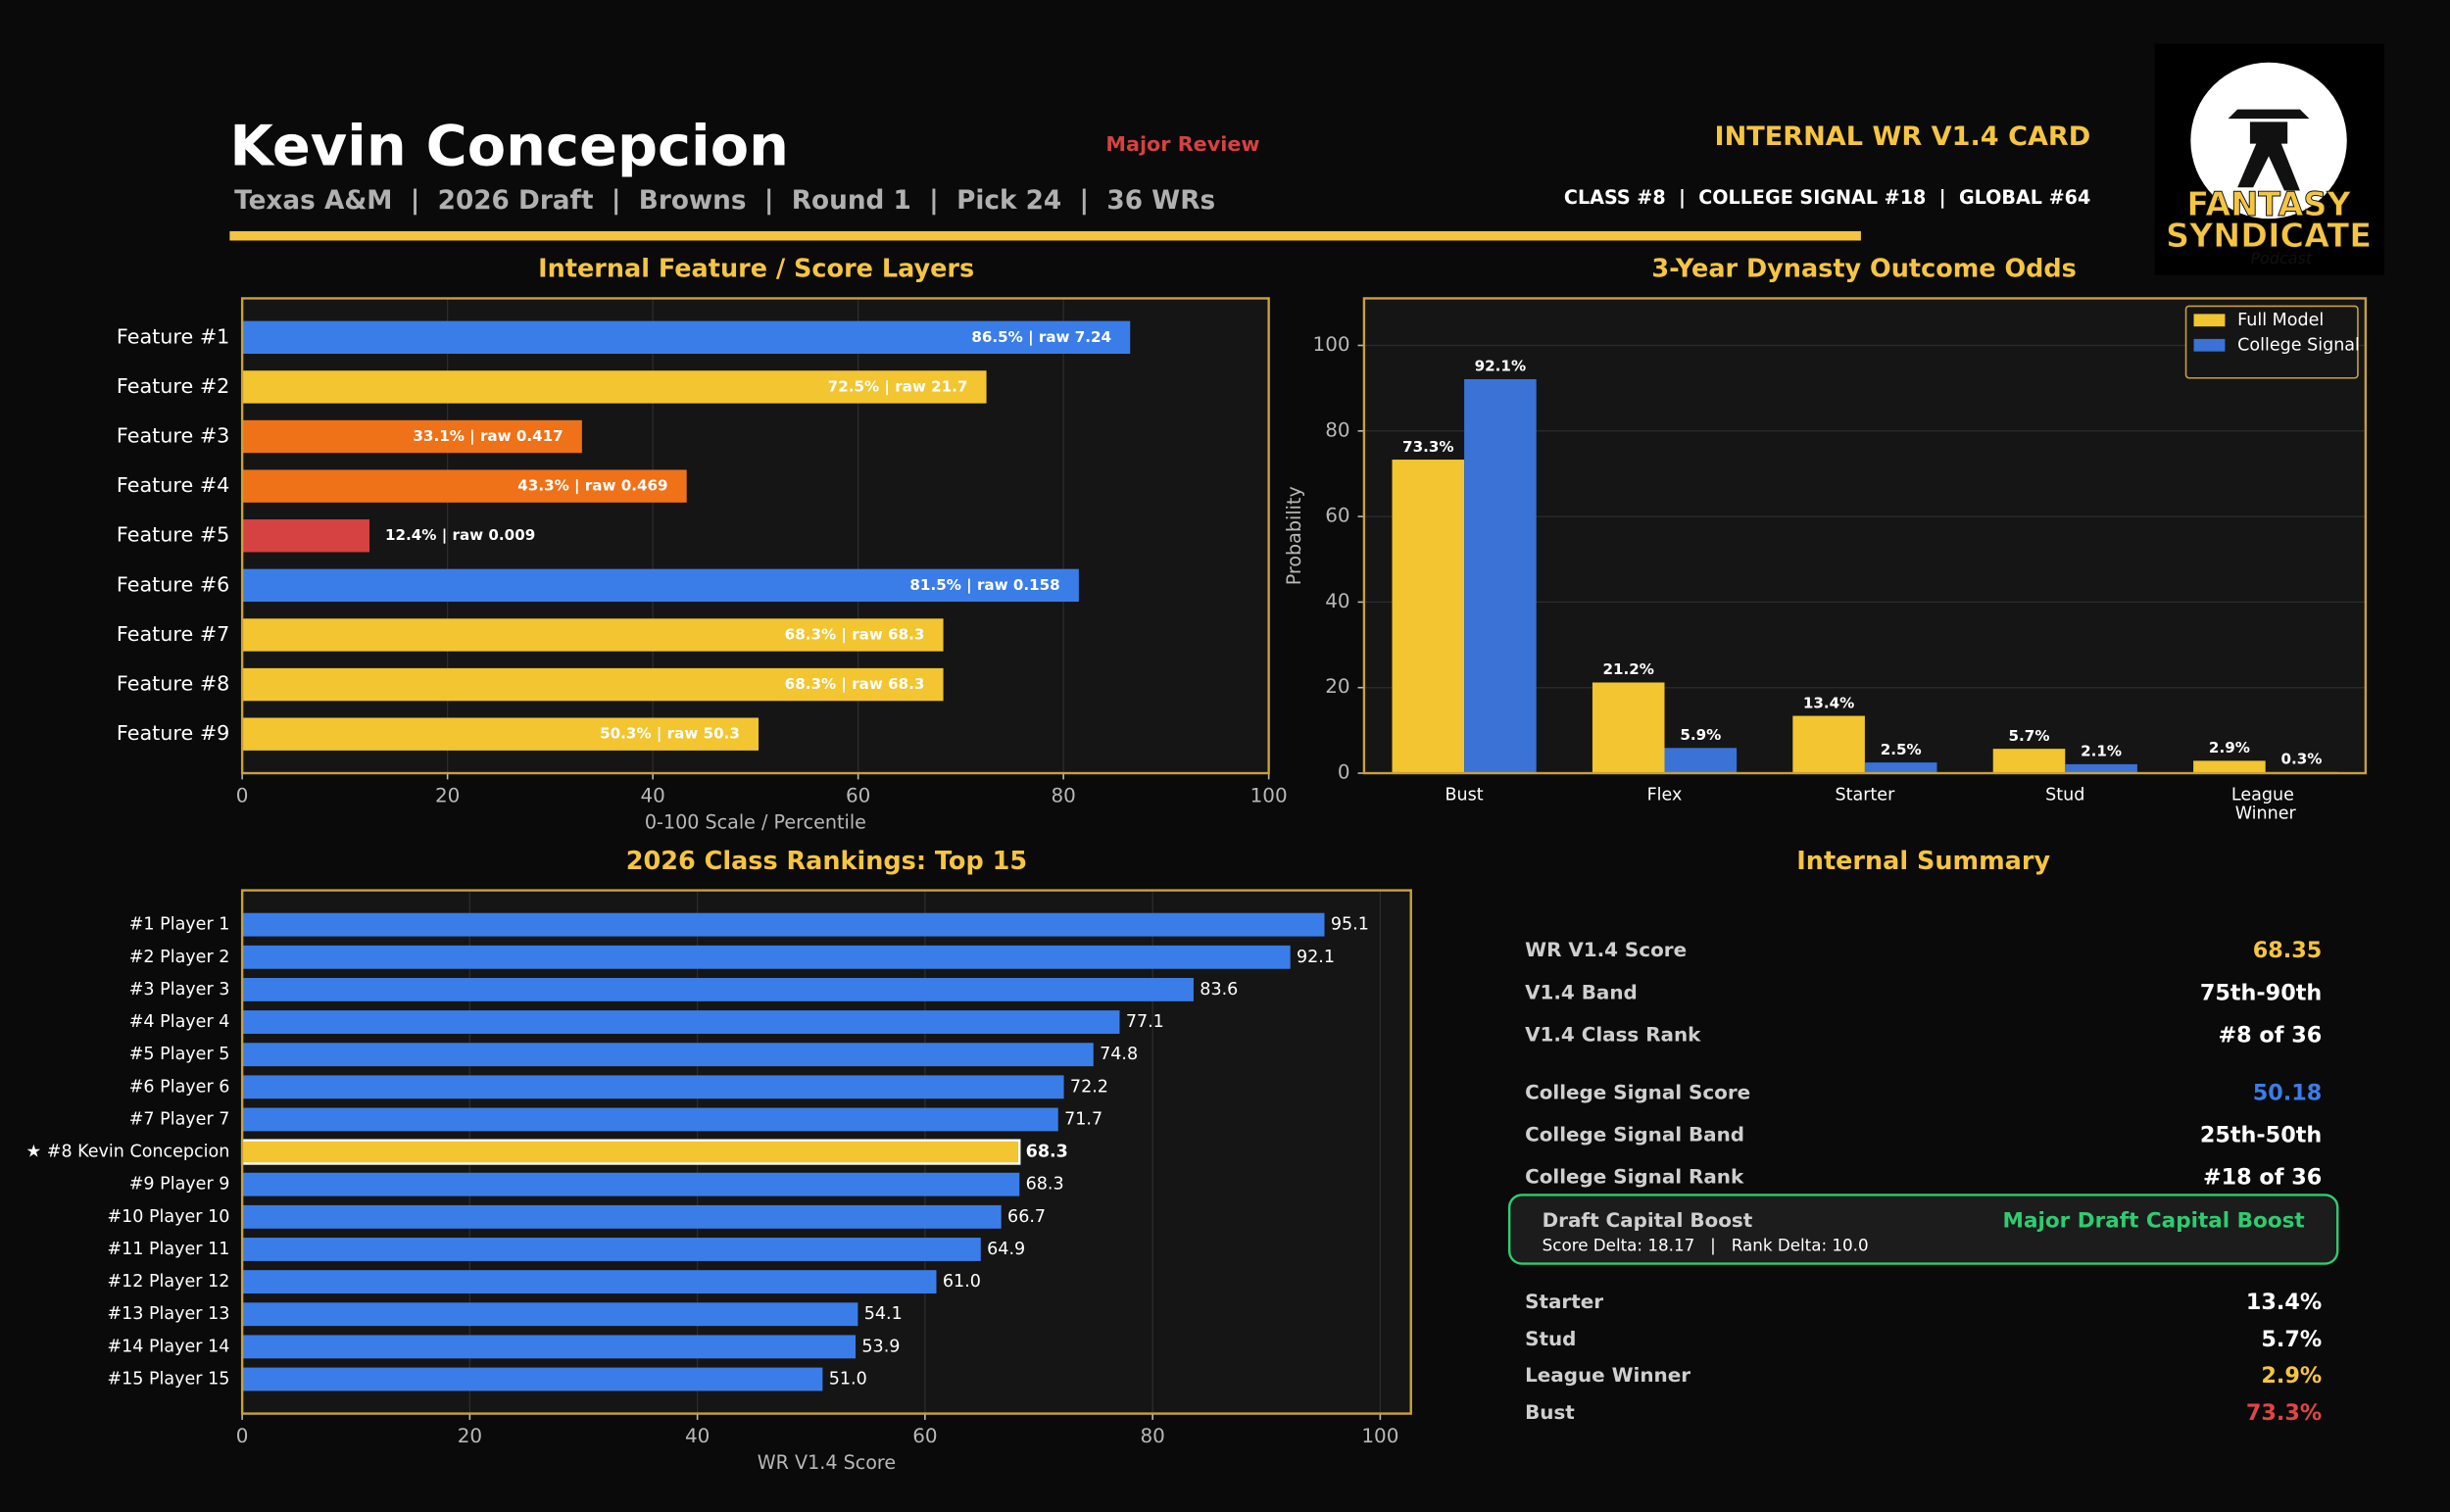  What do you see at coordinates (883, 1314) in the screenshot?
I see `value-label: 54.1` at bounding box center [883, 1314].